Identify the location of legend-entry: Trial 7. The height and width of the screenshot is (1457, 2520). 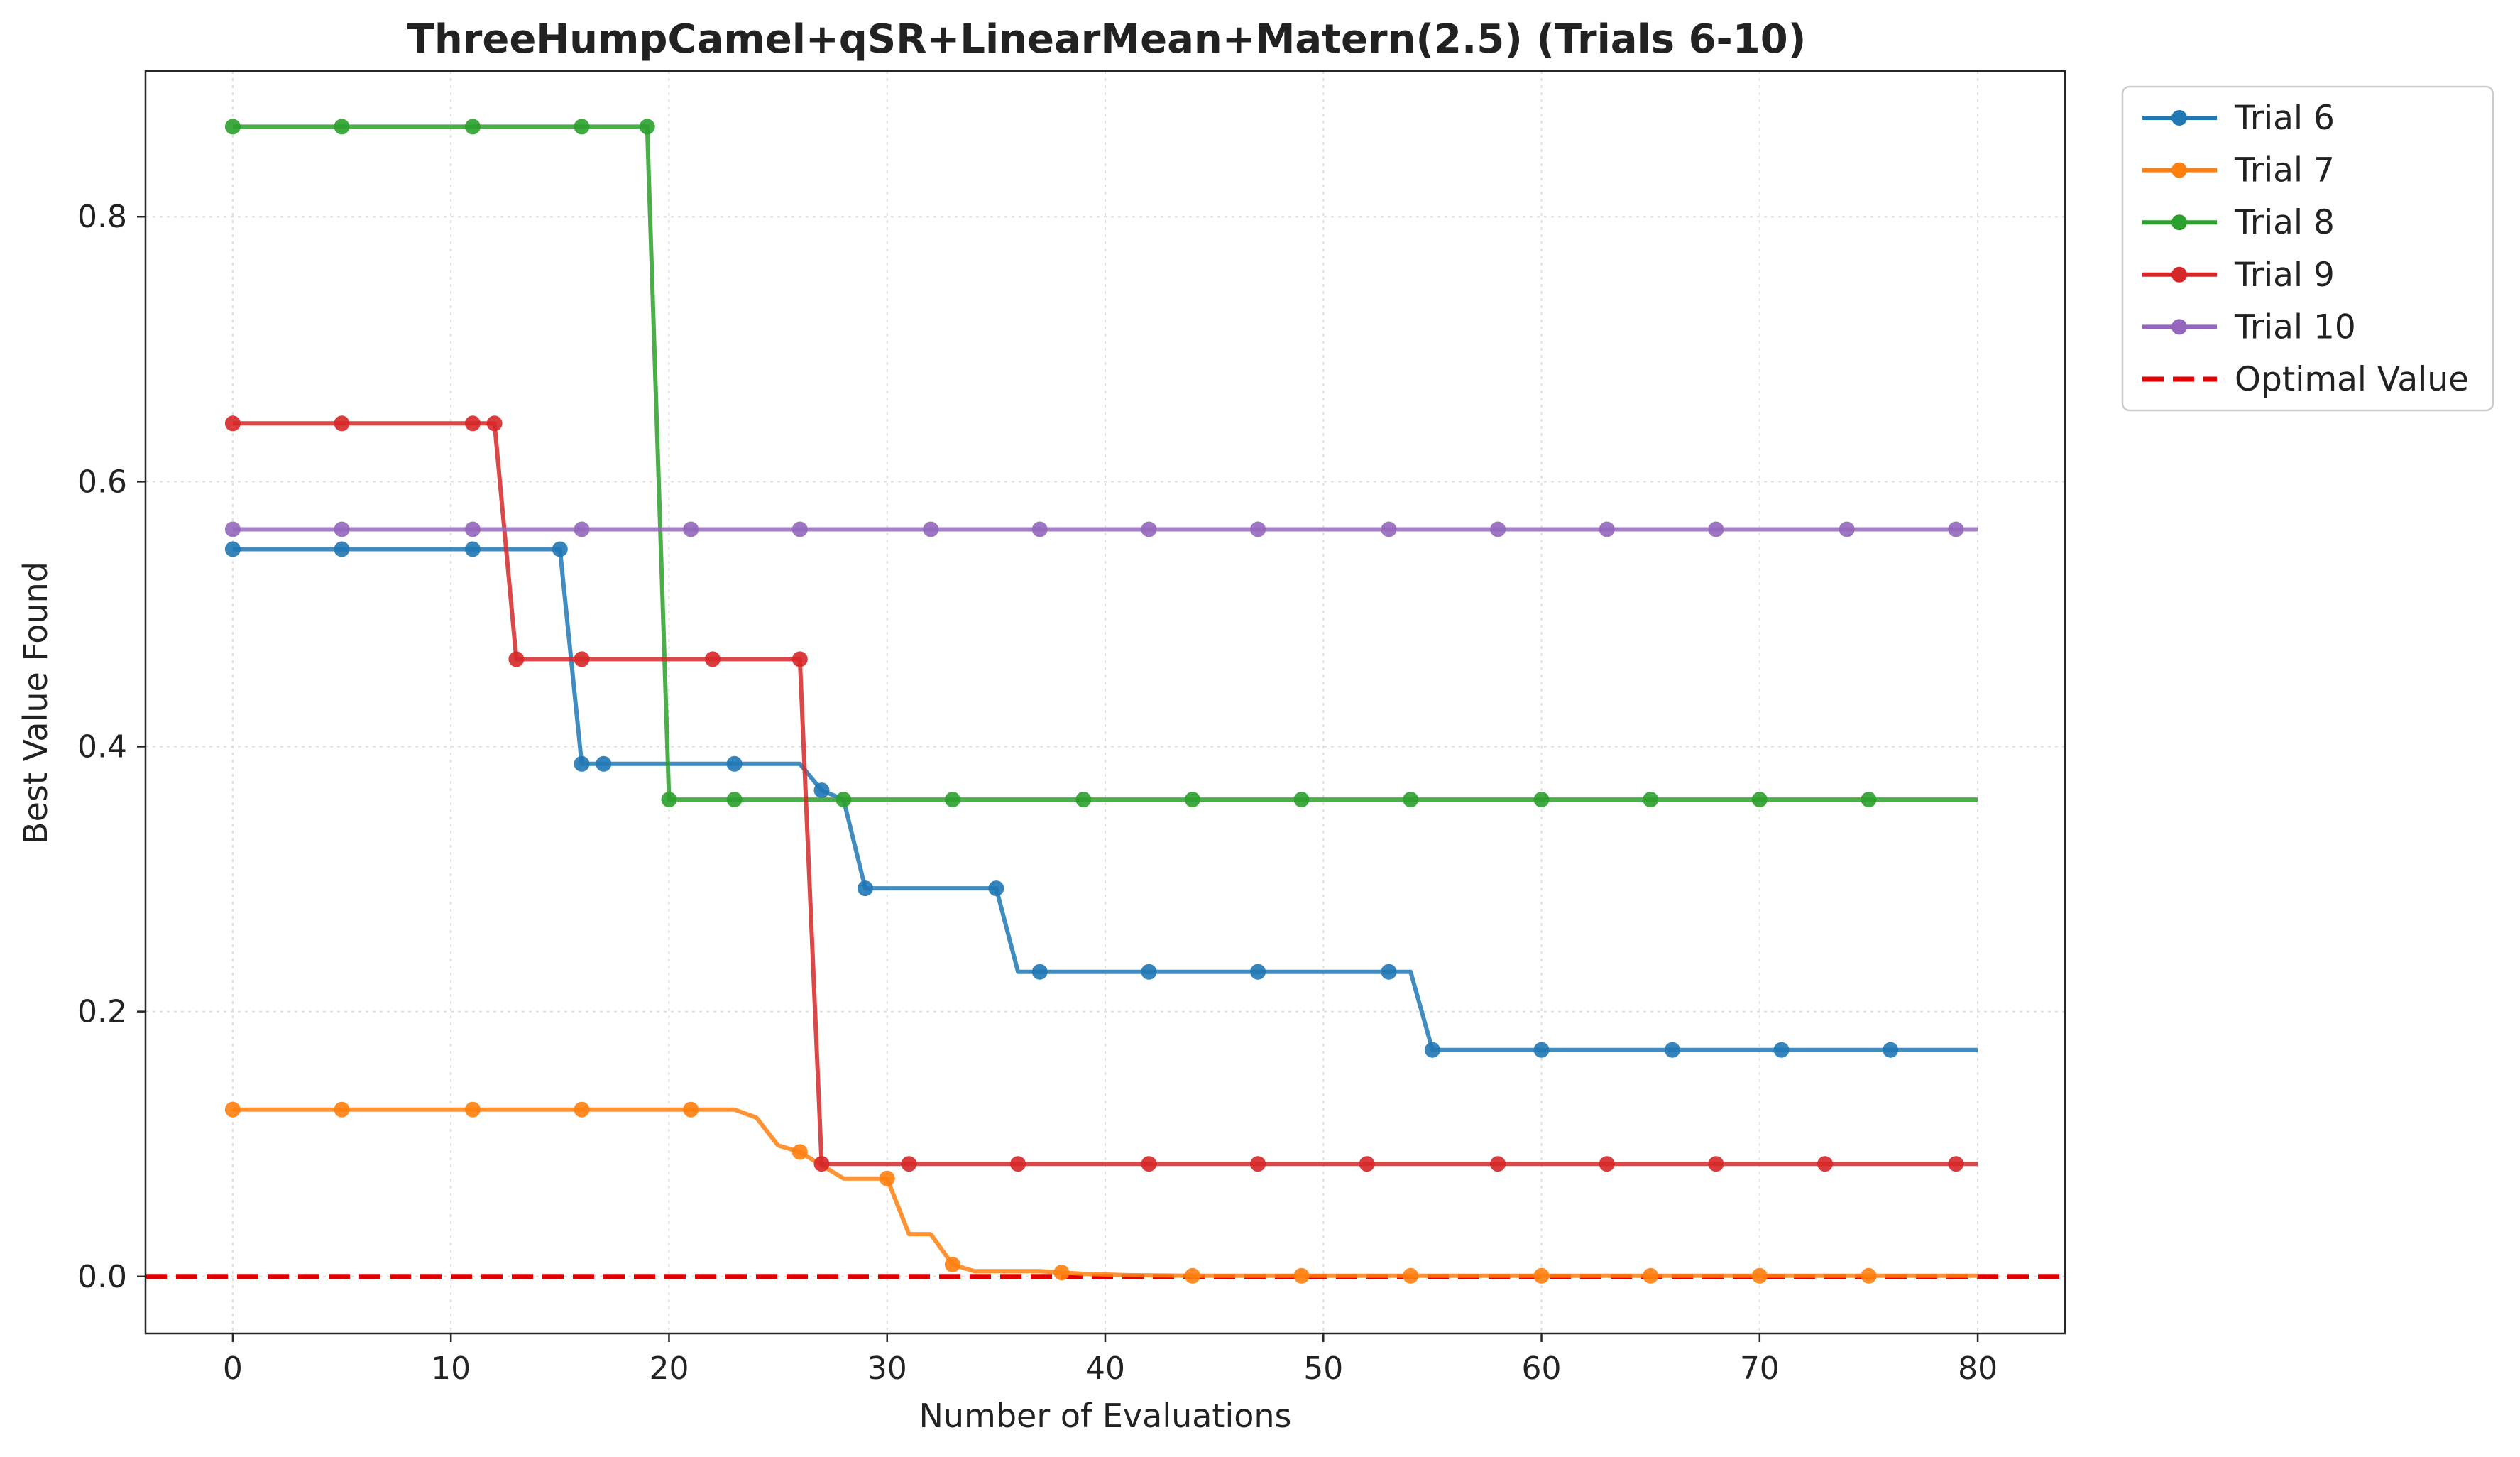
(2239, 170).